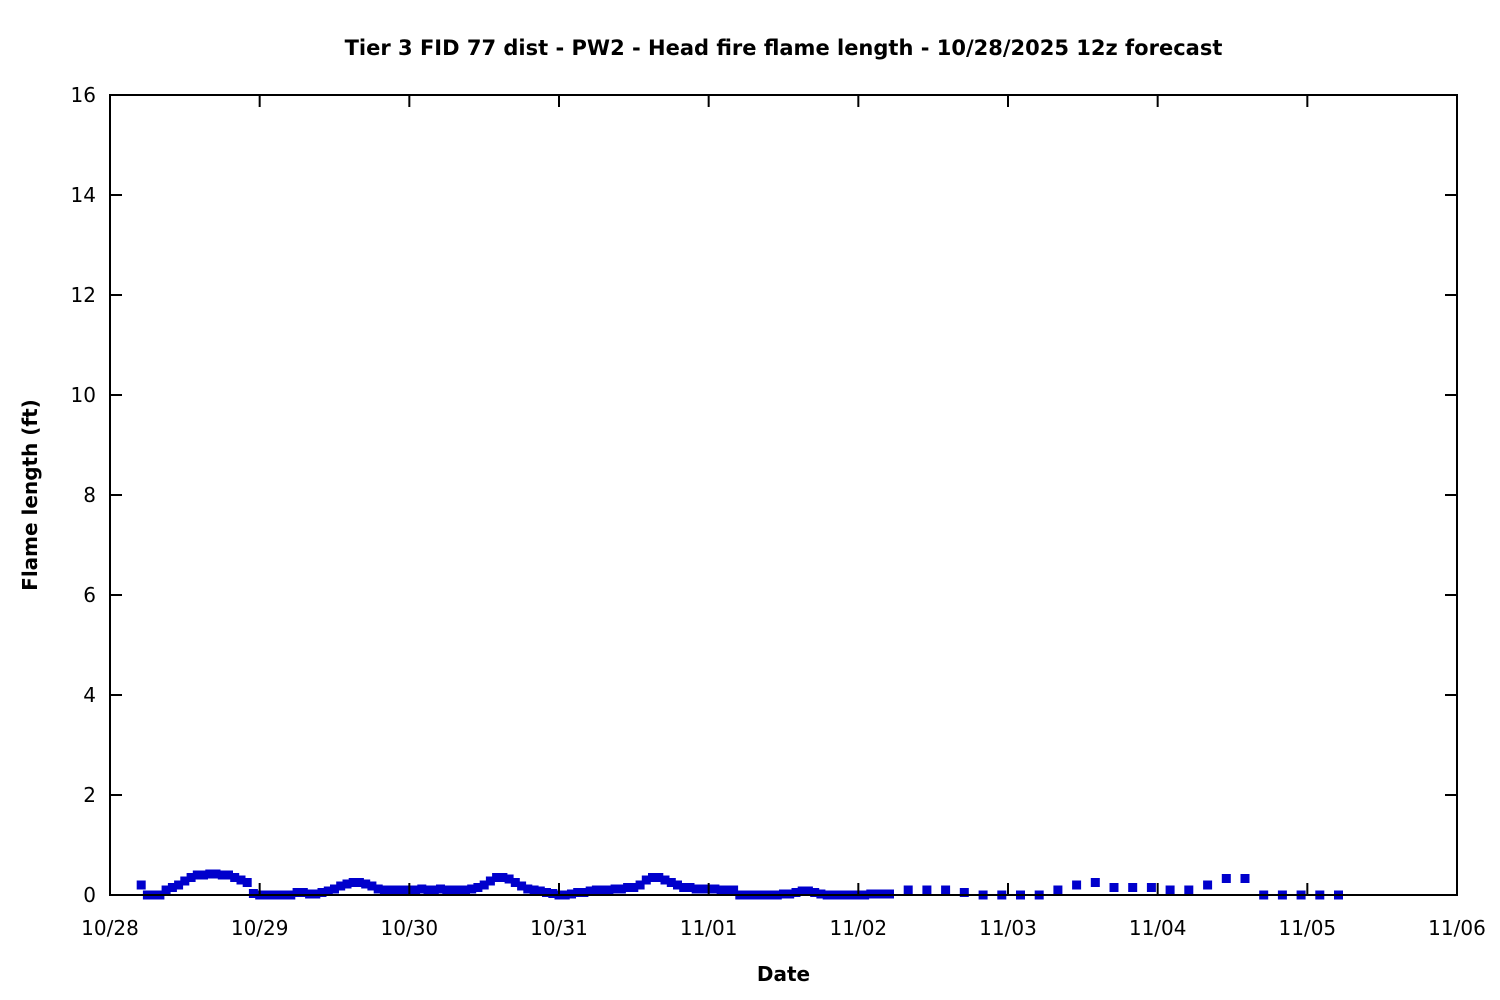 This screenshot has height=1000, width=1500. I want to click on x-tick-label: 11/01, so click(709, 928).